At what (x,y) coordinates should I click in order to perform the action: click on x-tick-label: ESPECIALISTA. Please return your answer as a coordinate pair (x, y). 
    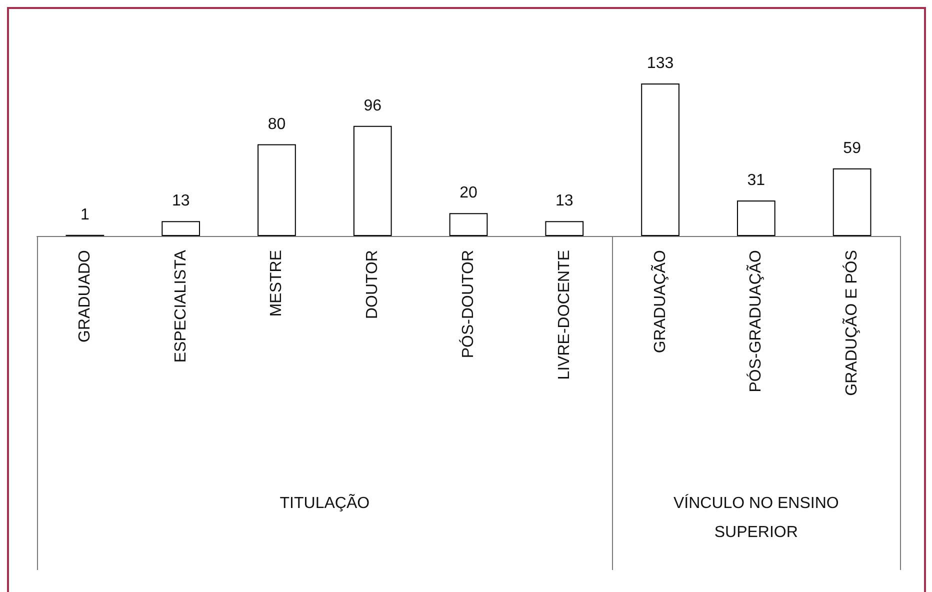
    Looking at the image, I should click on (181, 306).